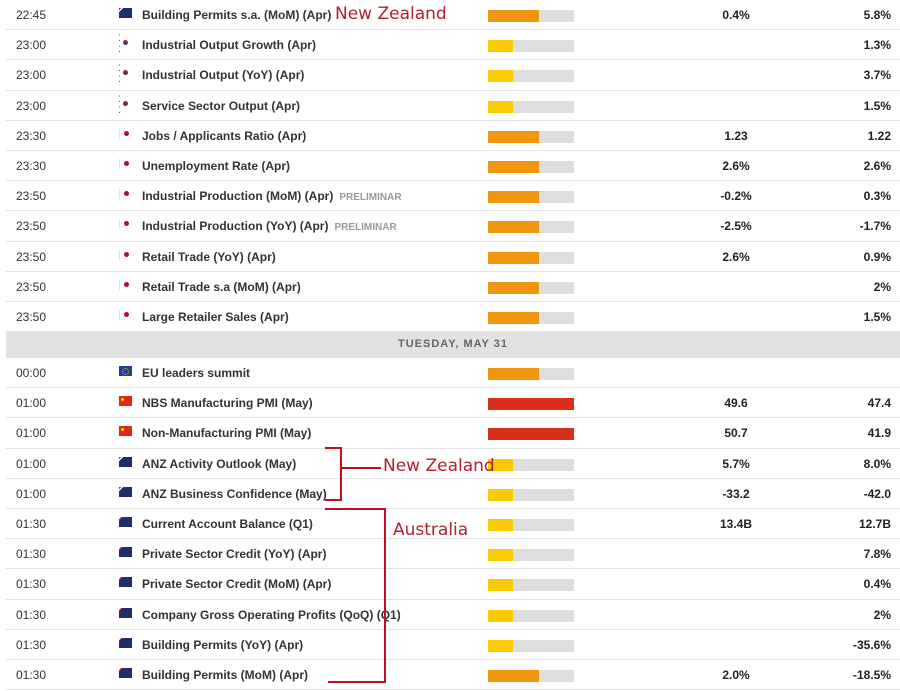 Image resolution: width=900 pixels, height=691 pixels. I want to click on event-name: Building Permits (MoM) (Apr), so click(225, 675).